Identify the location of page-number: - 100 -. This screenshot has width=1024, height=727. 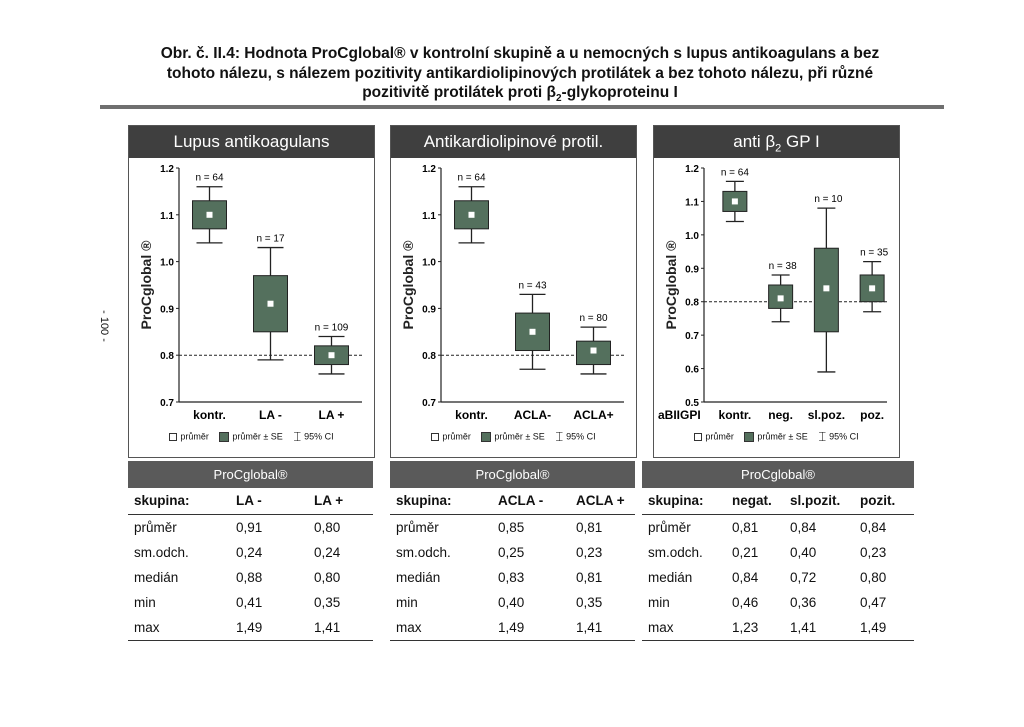
(103, 326).